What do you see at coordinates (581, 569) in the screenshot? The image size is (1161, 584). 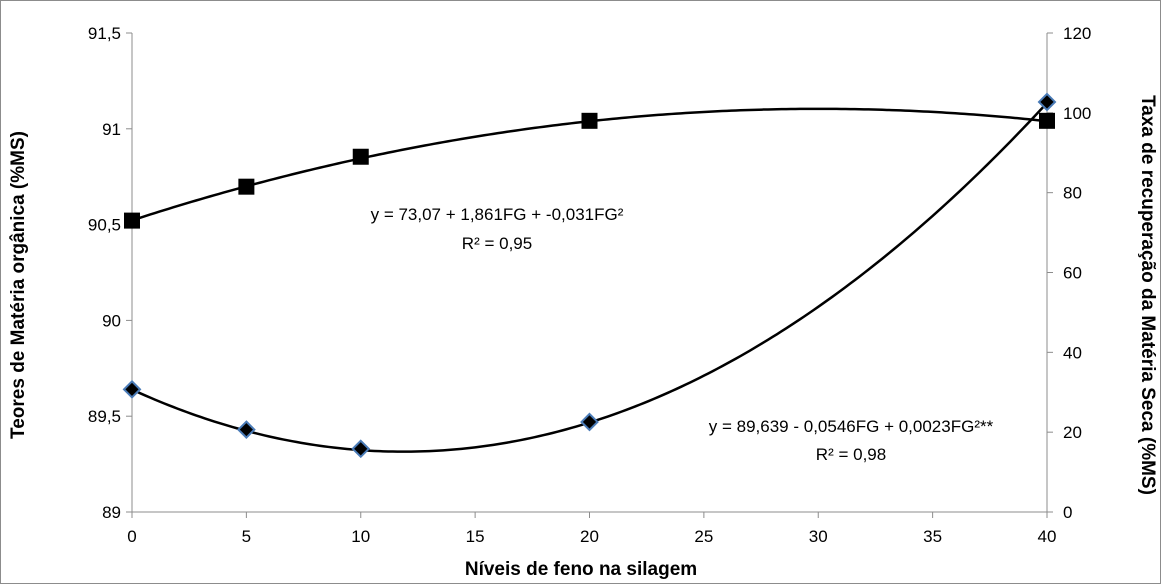 I see `x-axis-title: Níveis de feno na silagem` at bounding box center [581, 569].